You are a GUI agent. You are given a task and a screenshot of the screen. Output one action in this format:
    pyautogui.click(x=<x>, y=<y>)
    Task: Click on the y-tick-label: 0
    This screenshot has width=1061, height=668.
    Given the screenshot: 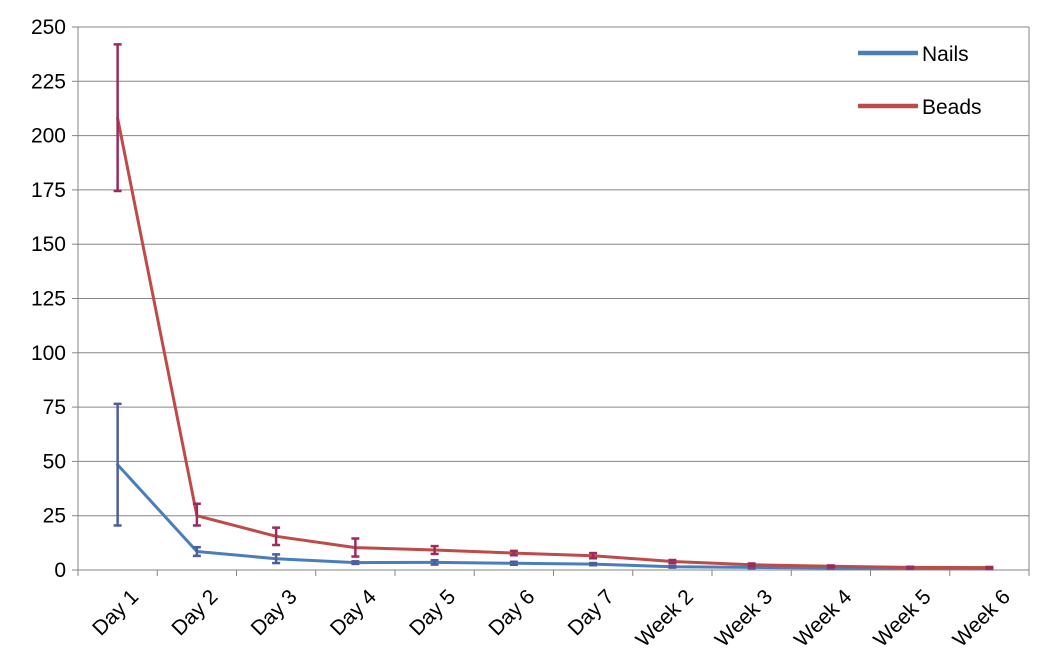 What is the action you would take?
    pyautogui.click(x=60, y=570)
    